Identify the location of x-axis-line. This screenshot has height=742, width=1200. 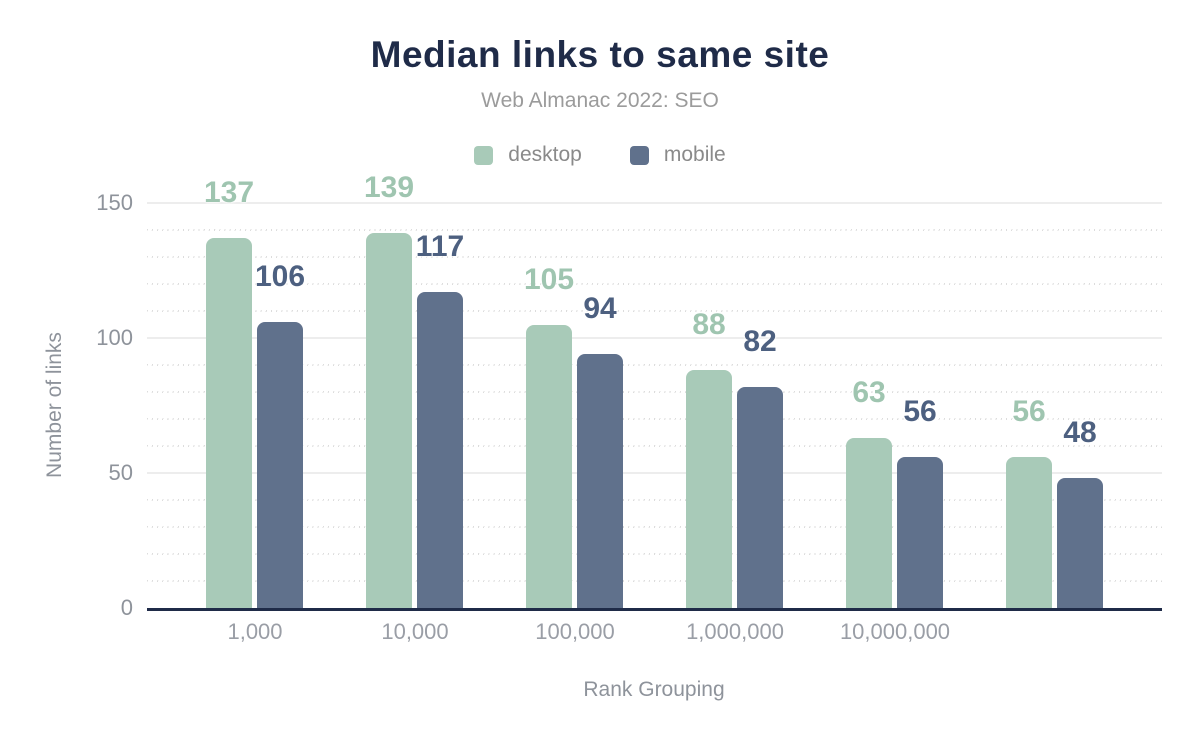
(654, 609).